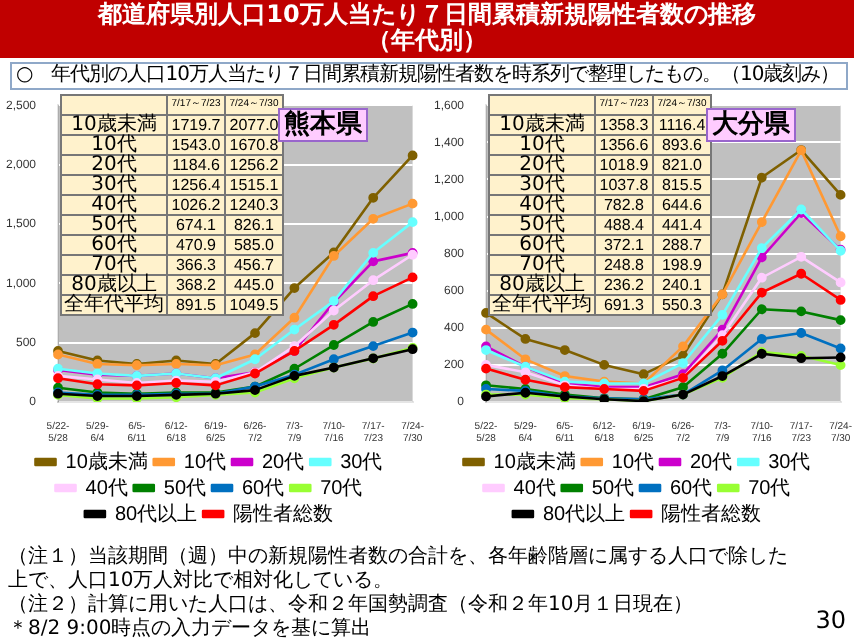  Describe the element at coordinates (399, 569) in the screenshot. I see `text: （注１）当該期間（週）中の新規陽性者数の合計を、各年齢階層に属する人口で除した上で、人口10万人対比で相対化している。` at that location.